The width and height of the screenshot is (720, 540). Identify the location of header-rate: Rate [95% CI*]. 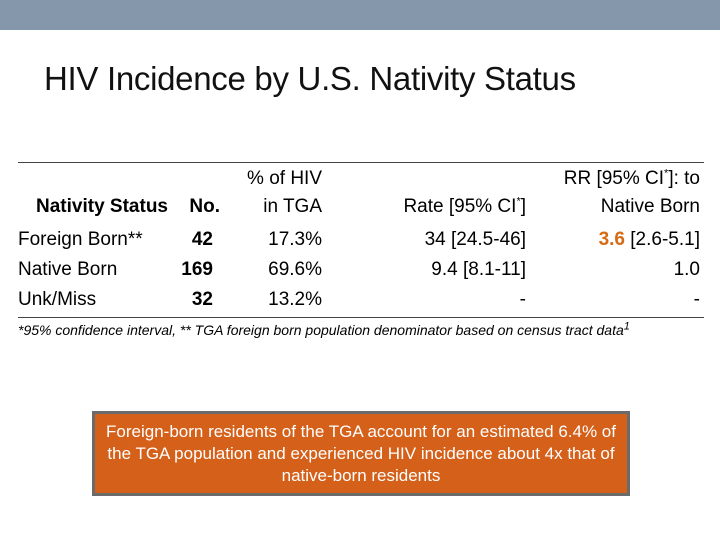
(464, 206).